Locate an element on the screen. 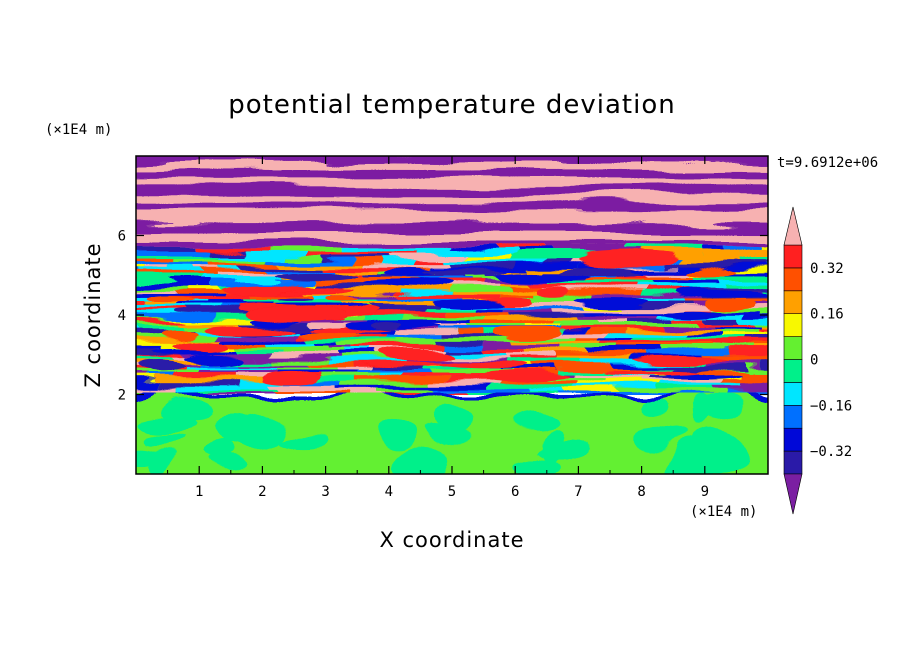 The image size is (904, 654). x-tick-label: 5 is located at coordinates (452, 492).